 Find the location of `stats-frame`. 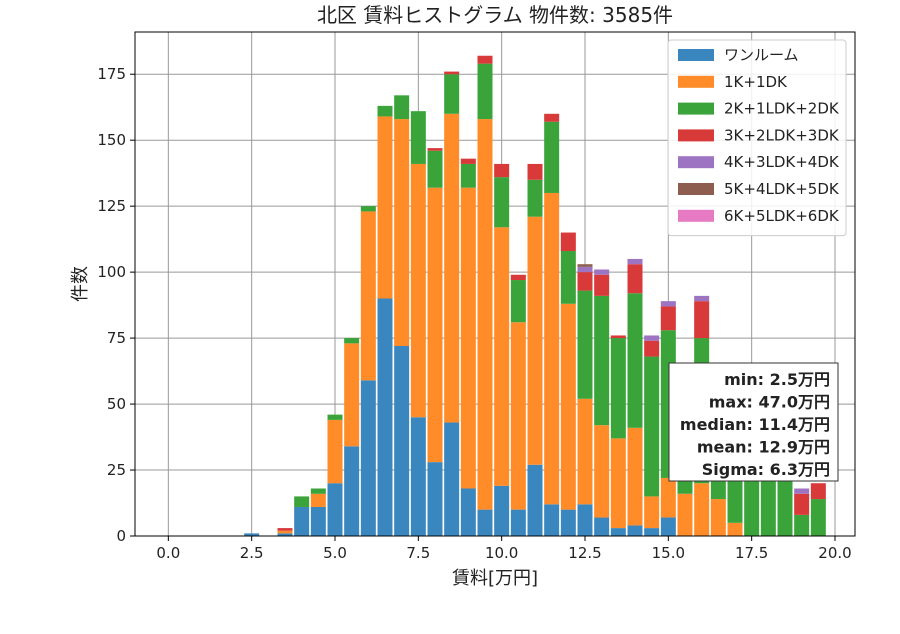

stats-frame is located at coordinates (753, 422).